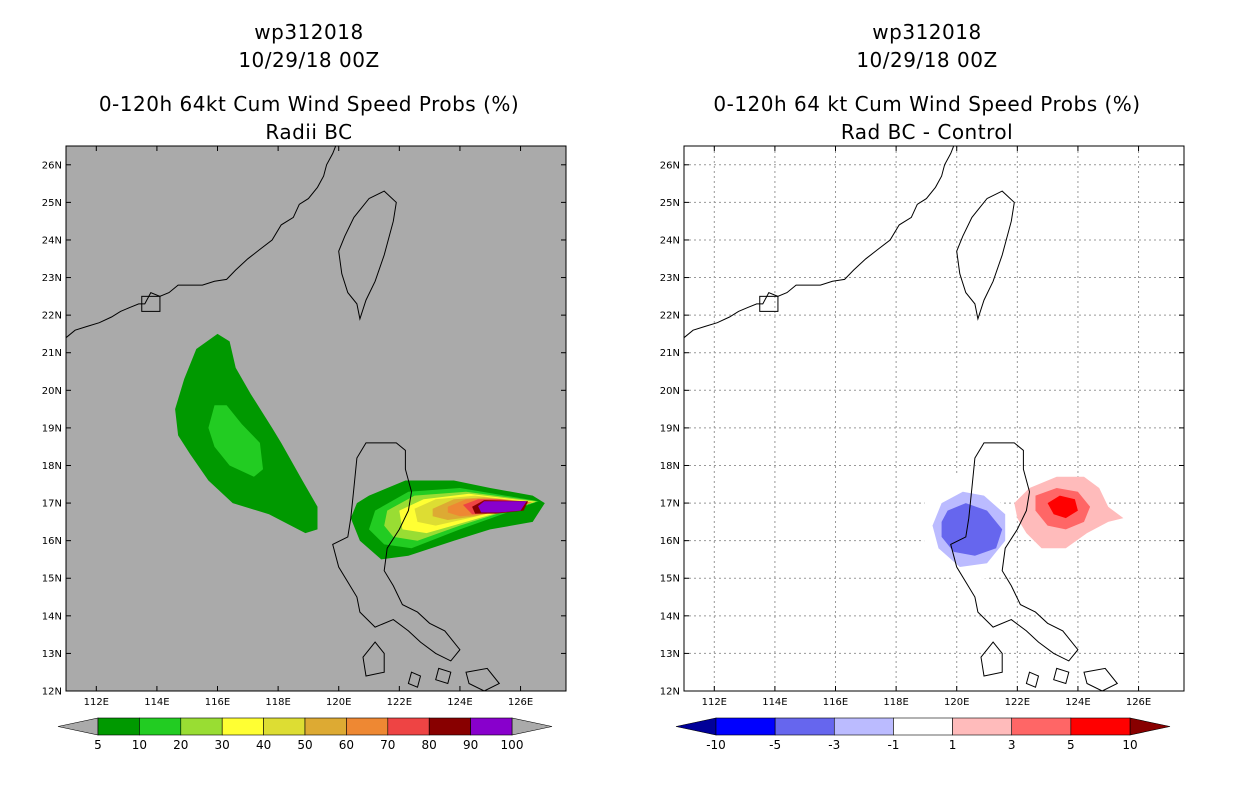  What do you see at coordinates (714, 702) in the screenshot?
I see `x-tick-label: 112E` at bounding box center [714, 702].